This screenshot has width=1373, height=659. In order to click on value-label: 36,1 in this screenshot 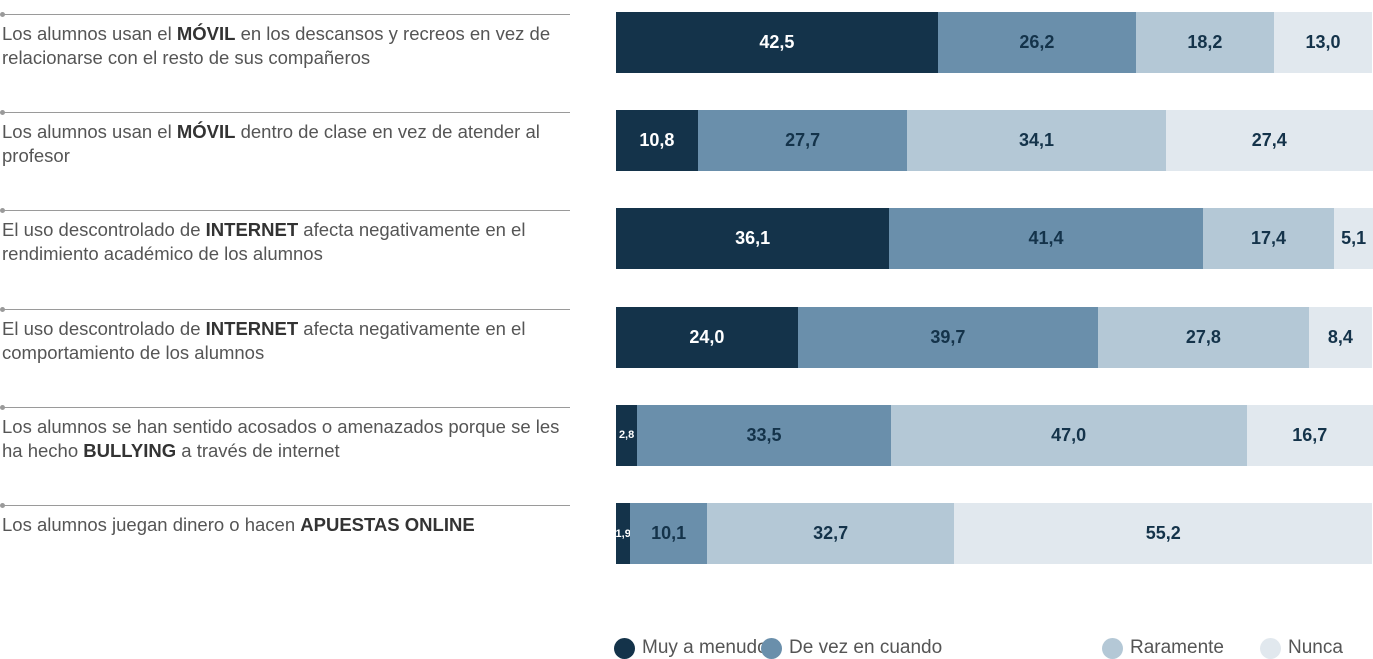, I will do `click(753, 238)`.